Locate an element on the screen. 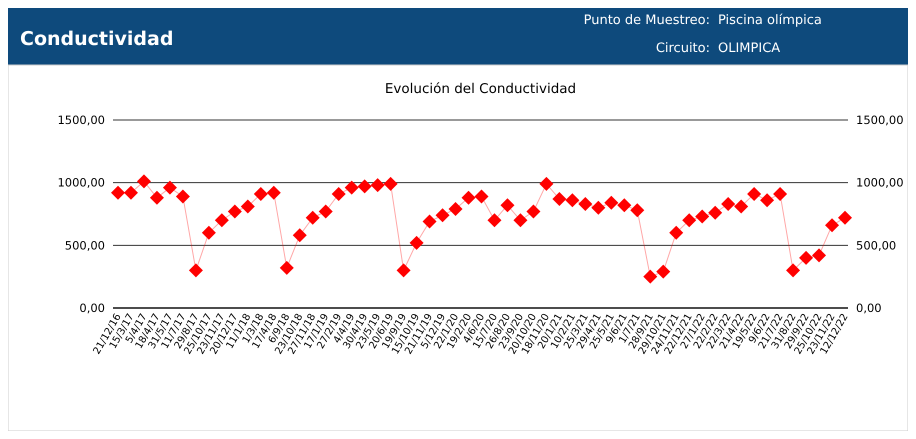  chart-subtitle: Evolución del Conductividad is located at coordinates (480, 89).